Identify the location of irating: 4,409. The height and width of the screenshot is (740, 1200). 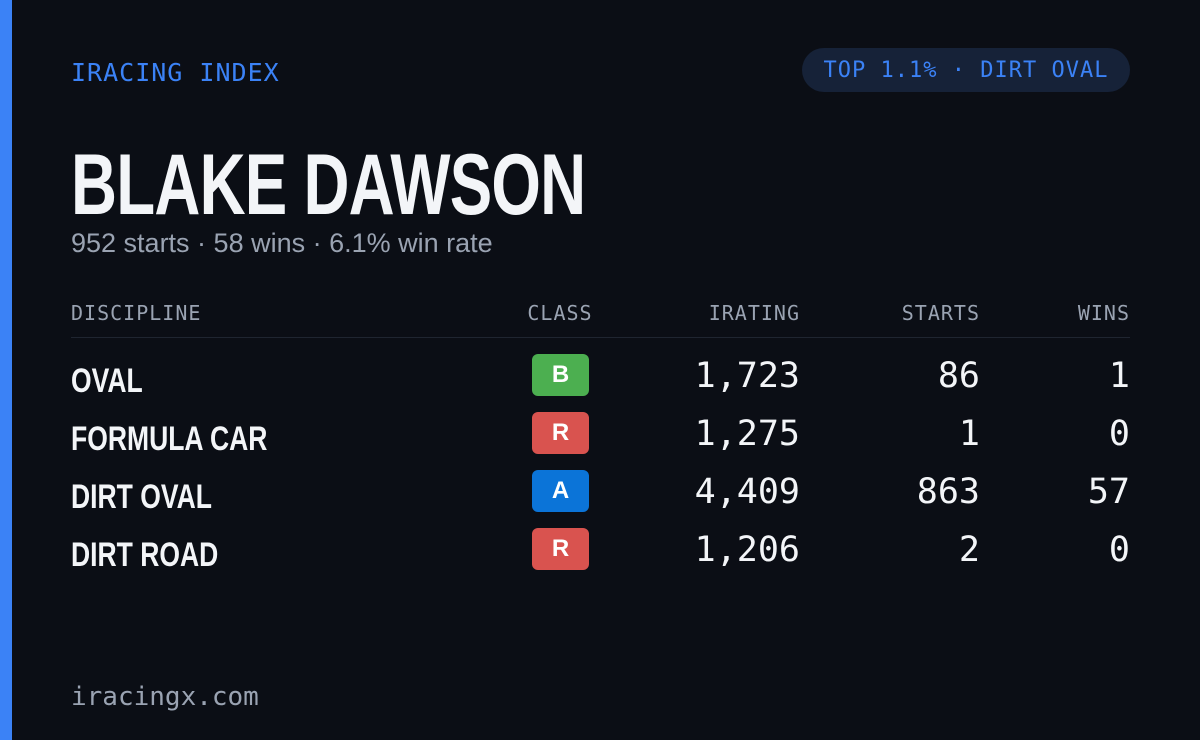
(747, 492).